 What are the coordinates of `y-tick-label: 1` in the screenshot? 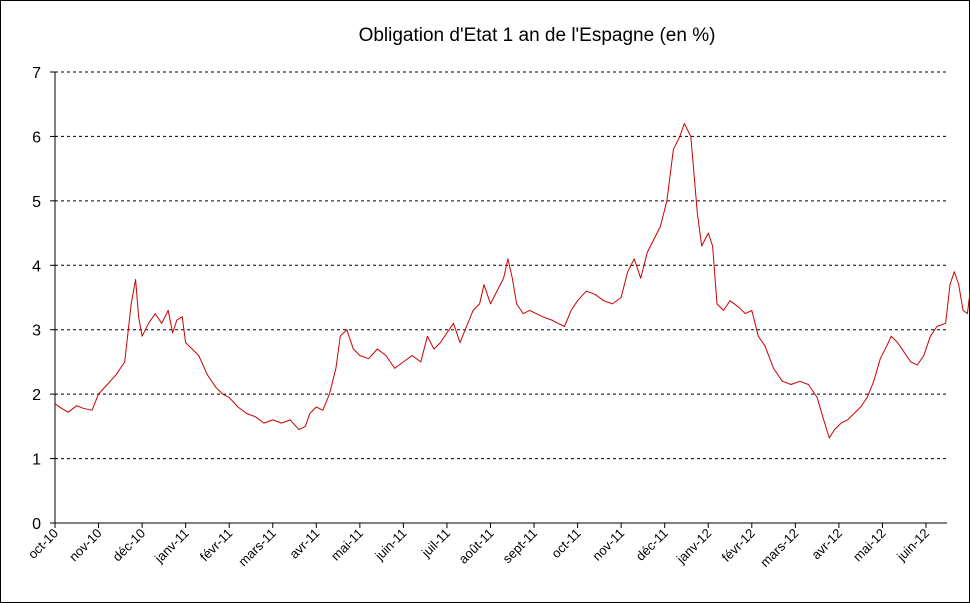 It's located at (36, 460).